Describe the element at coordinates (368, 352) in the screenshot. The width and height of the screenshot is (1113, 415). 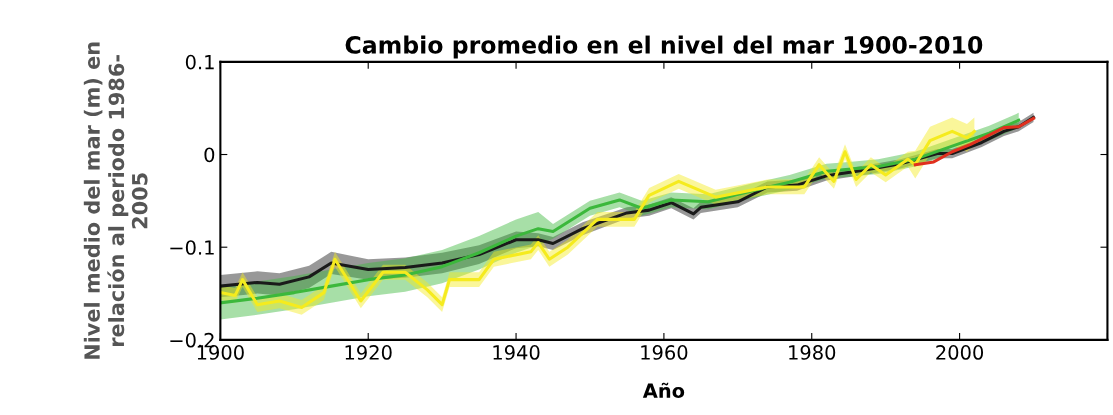
I see `x-tick-label: 1920` at that location.